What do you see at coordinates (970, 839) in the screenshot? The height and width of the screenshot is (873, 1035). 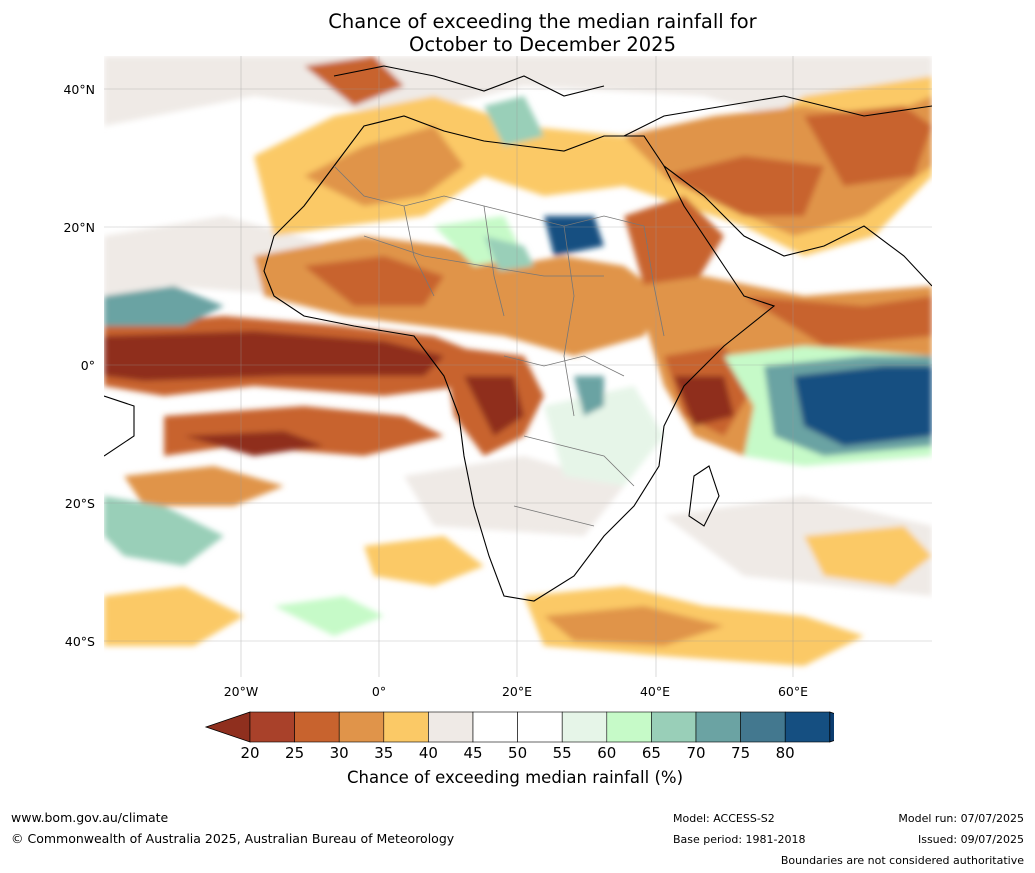 I see `issued-text: Issued: 09/07/2025` at bounding box center [970, 839].